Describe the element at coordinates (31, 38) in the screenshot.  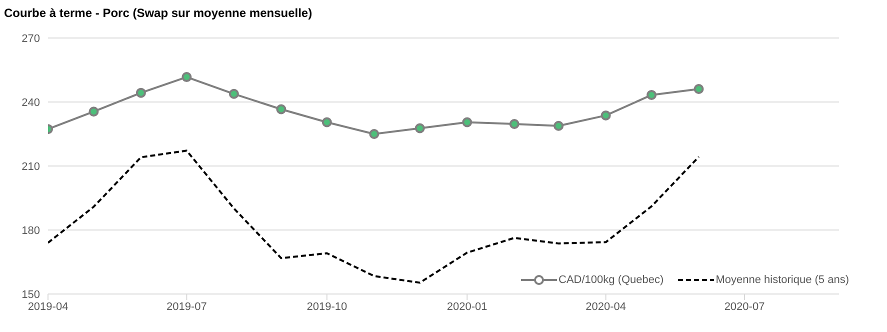
I see `y-tick-label: 270` at that location.